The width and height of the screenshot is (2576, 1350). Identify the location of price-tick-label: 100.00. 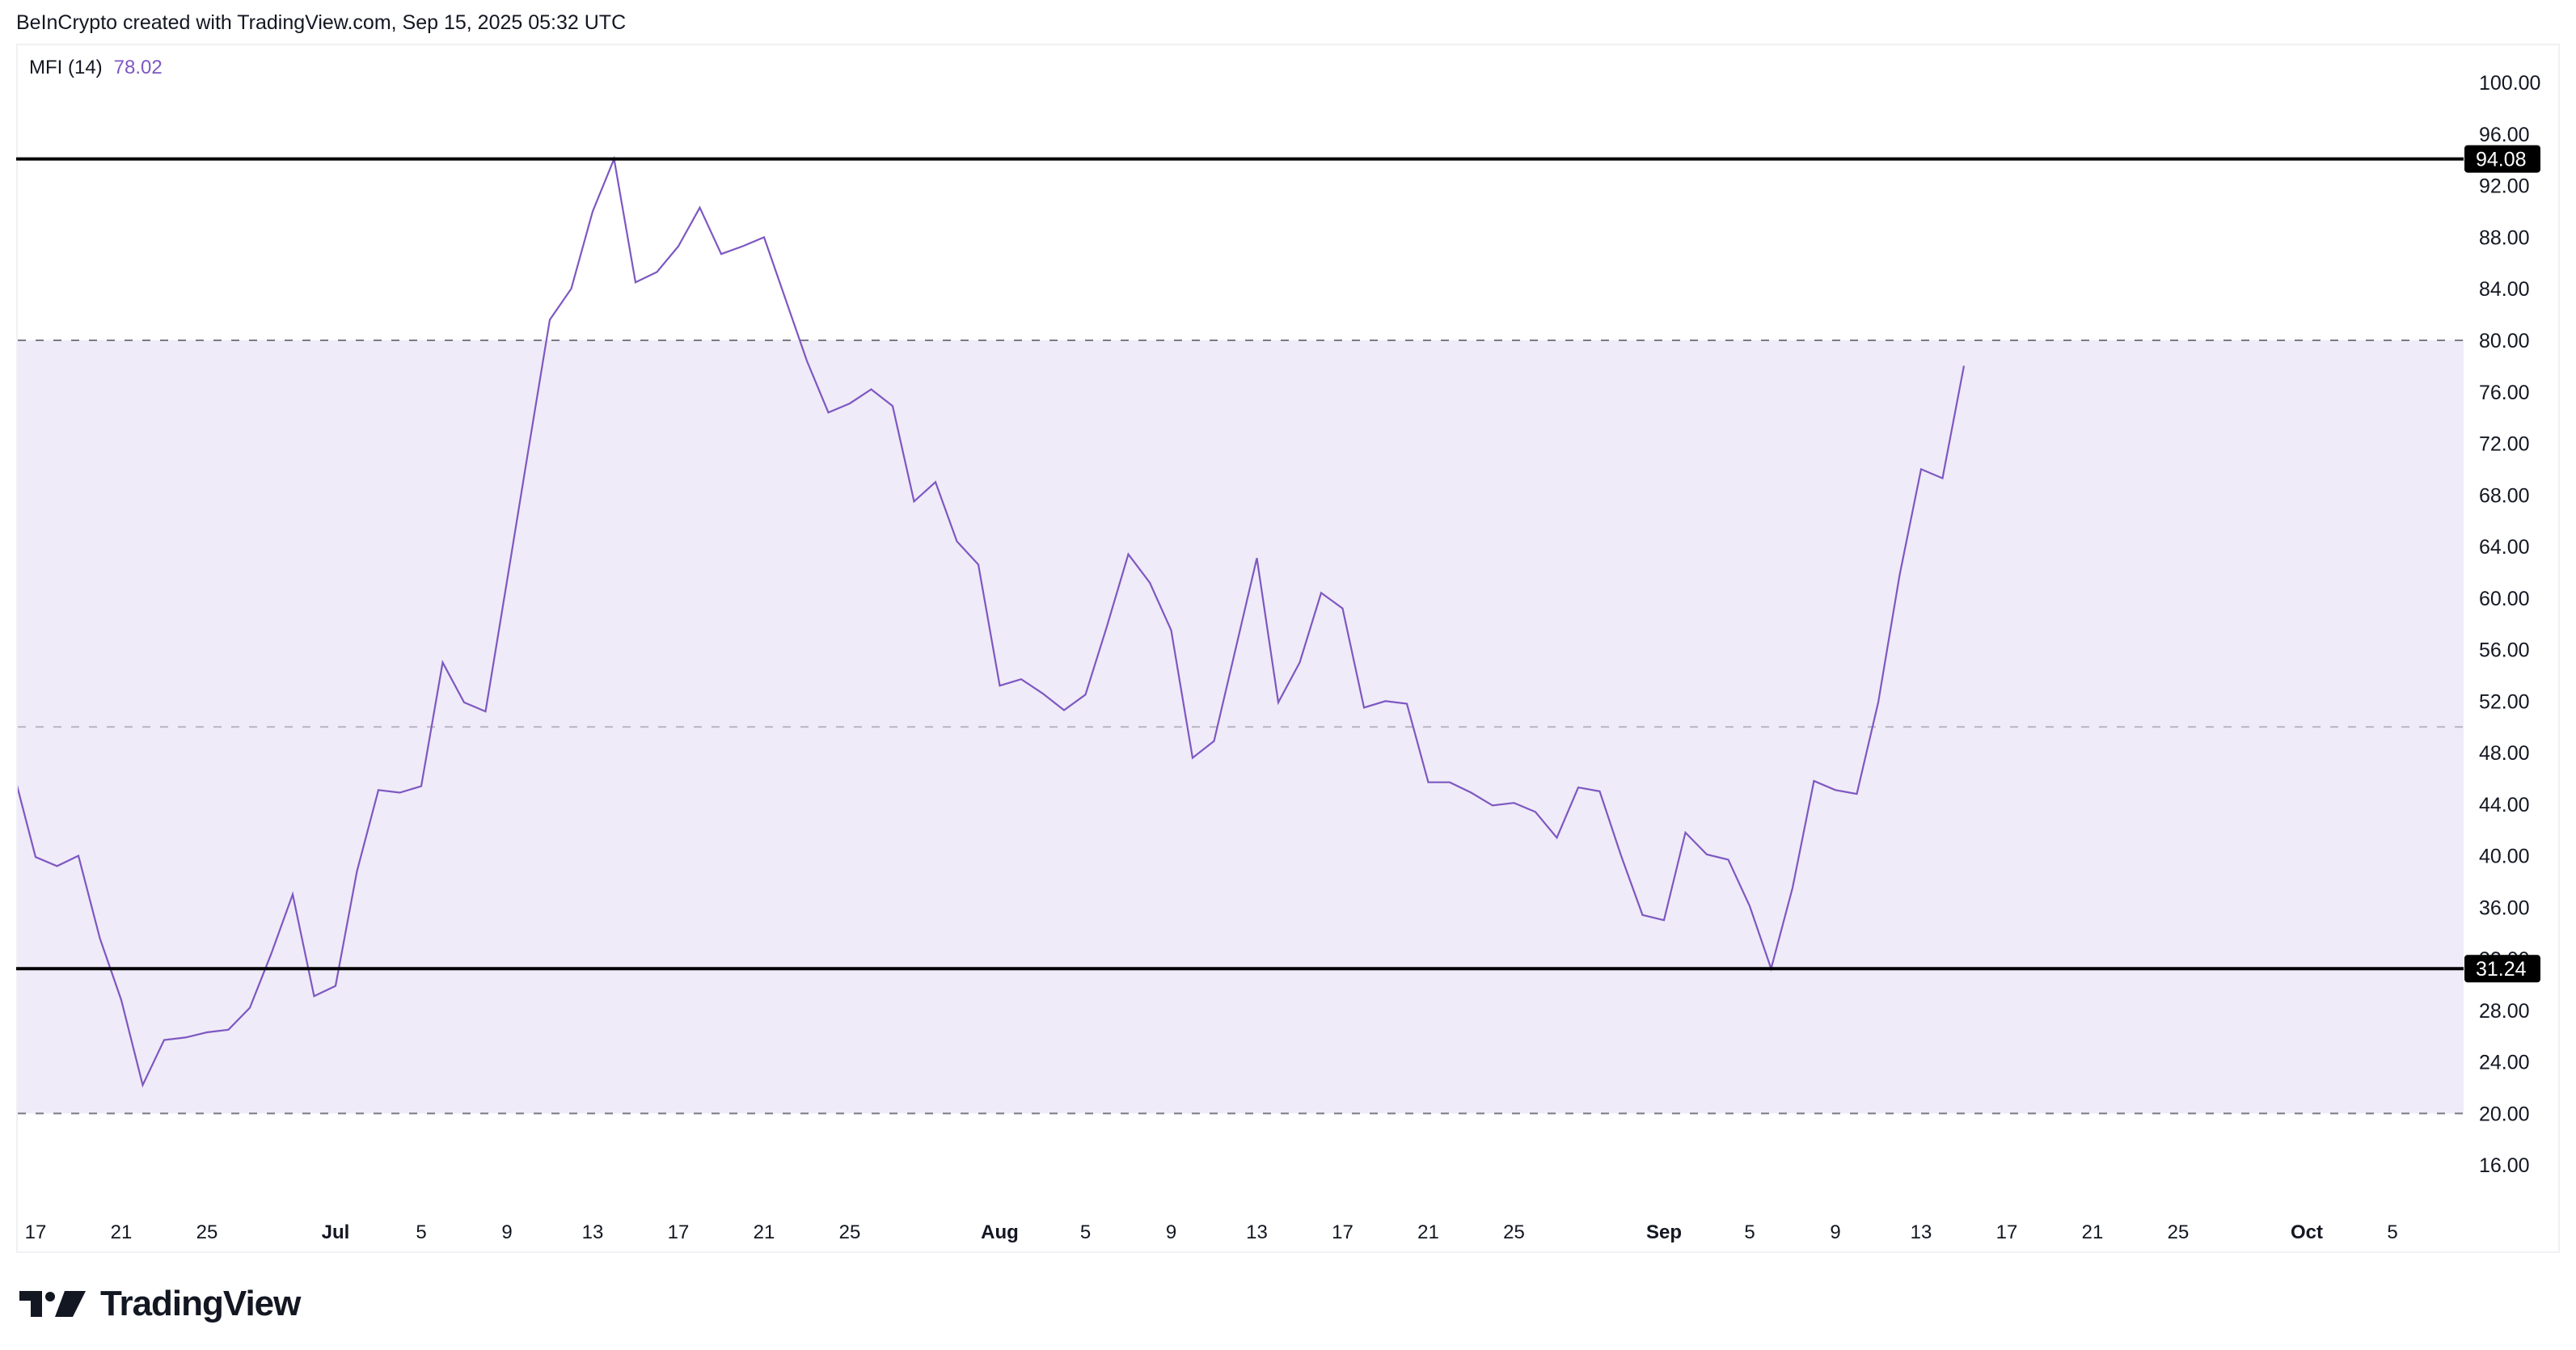
(2509, 83).